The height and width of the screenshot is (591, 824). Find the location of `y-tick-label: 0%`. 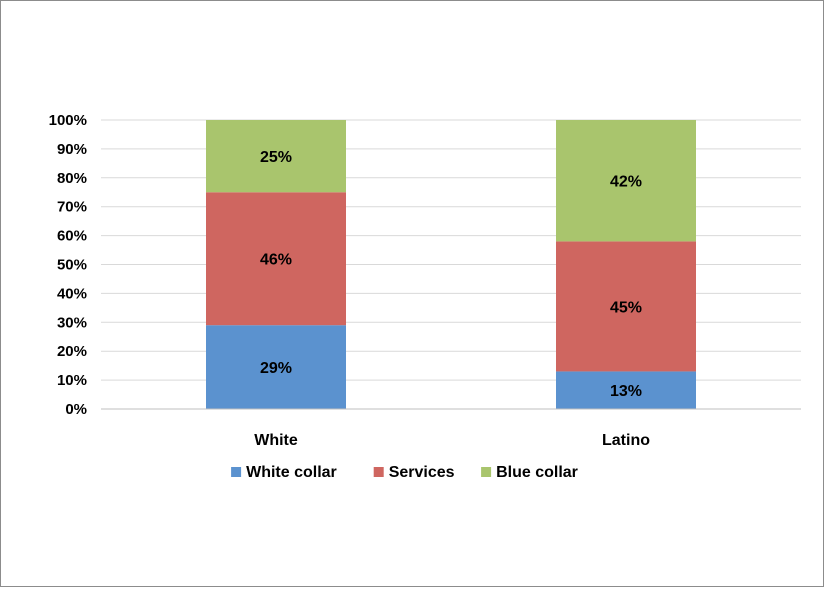

y-tick-label: 0% is located at coordinates (76, 409).